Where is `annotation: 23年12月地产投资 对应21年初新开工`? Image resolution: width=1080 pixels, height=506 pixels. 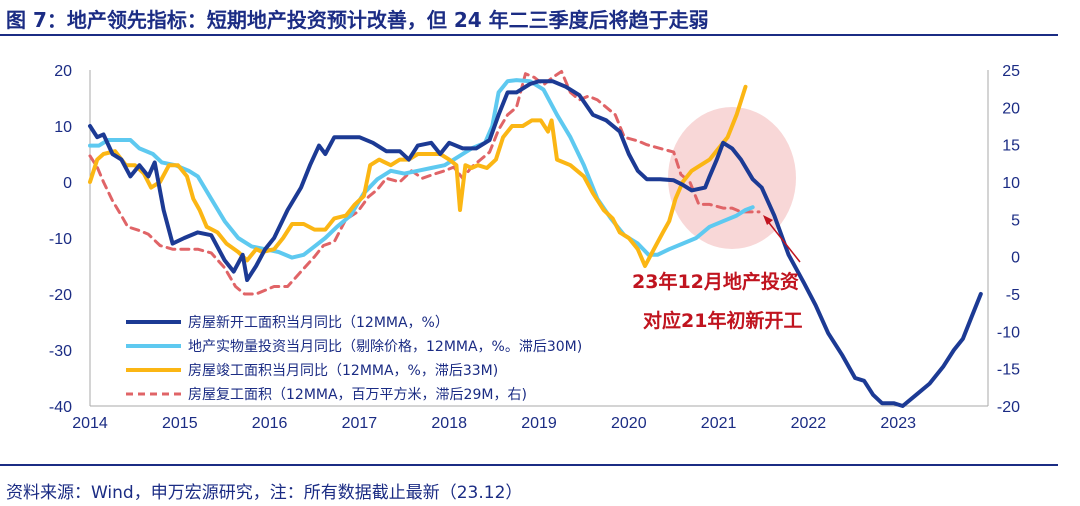
annotation: 23年12月地产投资 对应21年初新开工 is located at coordinates (717, 273).